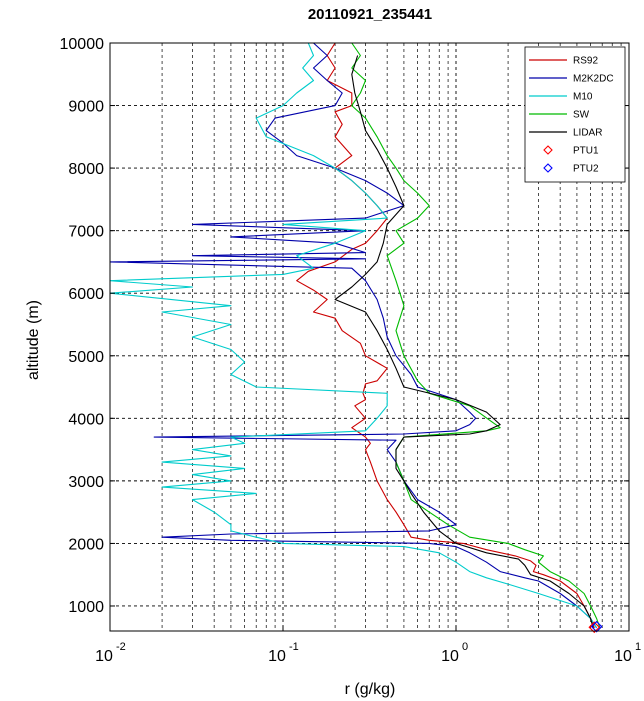 This screenshot has height=701, width=644. What do you see at coordinates (86, 482) in the screenshot?
I see `y-tick-label: 3000` at bounding box center [86, 482].